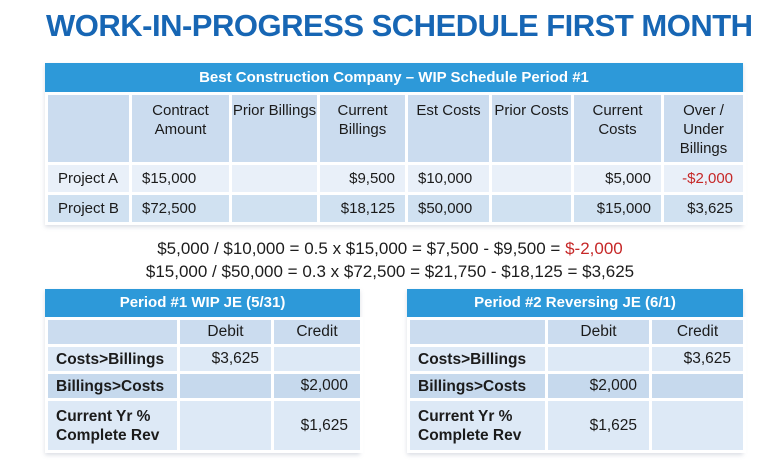  Describe the element at coordinates (697, 359) in the screenshot. I see `cell-credit: $3,625` at that location.